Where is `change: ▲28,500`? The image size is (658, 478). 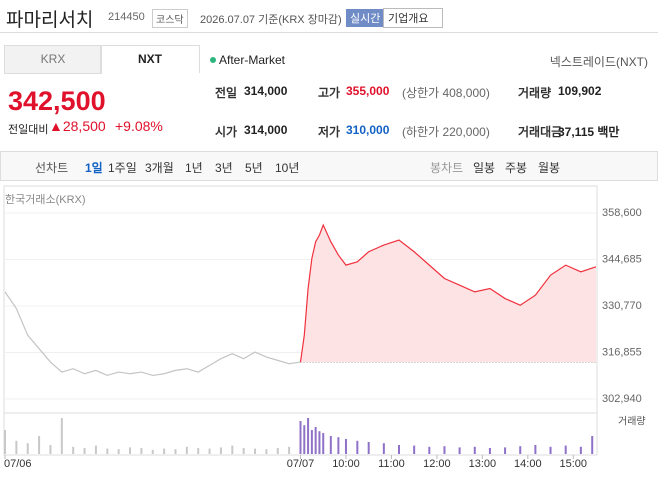 change: ▲28,500 is located at coordinates (77, 126).